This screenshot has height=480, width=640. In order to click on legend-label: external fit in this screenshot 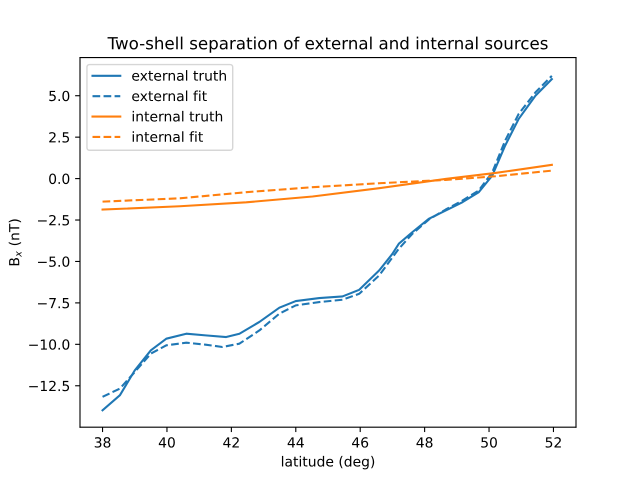, I will do `click(169, 96)`.